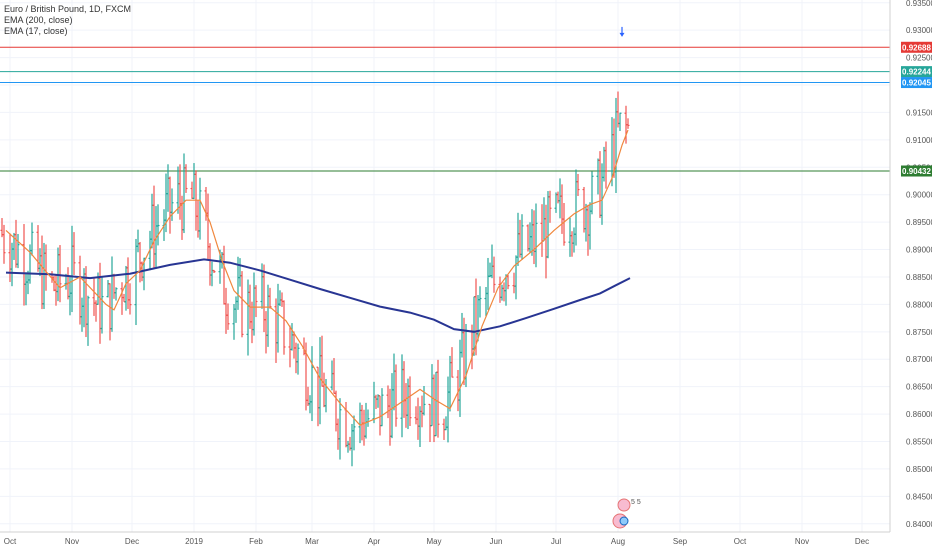 This screenshot has width=932, height=555. I want to click on level-price-tag: 0.92045, so click(916, 83).